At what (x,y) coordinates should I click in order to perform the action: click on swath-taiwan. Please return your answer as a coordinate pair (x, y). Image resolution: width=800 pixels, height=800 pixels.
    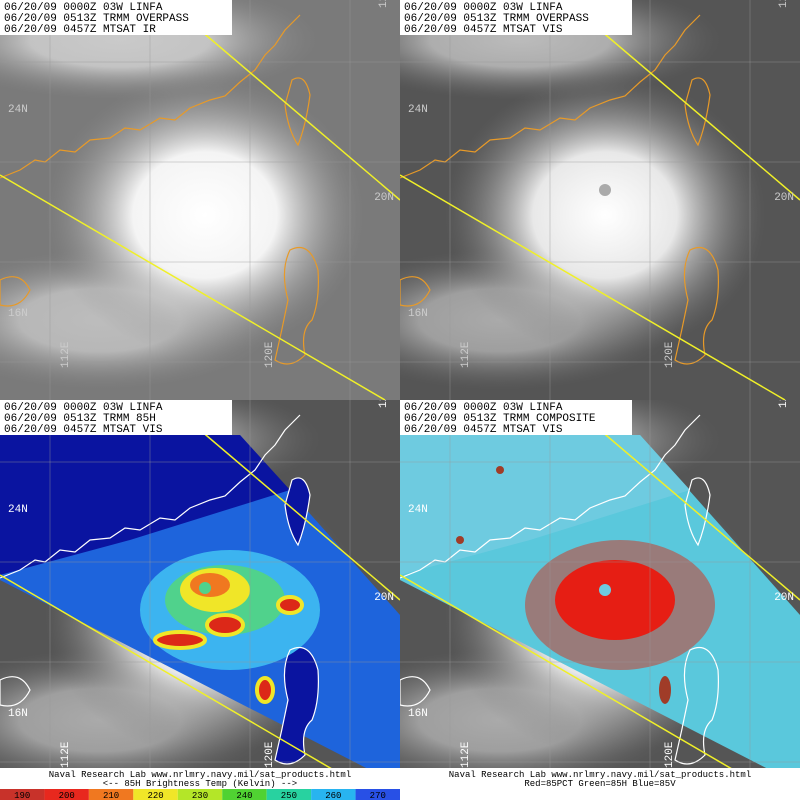
    Looking at the image, I should click on (297, 511).